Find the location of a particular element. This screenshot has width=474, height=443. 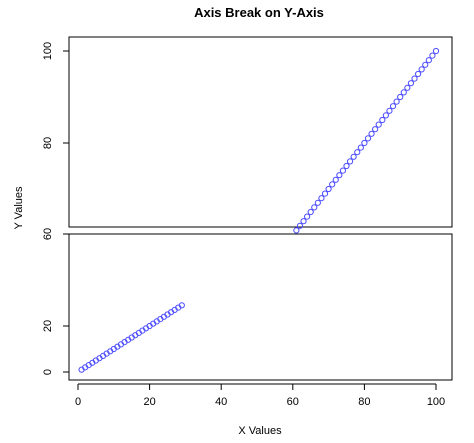

x-tick-label: 40 is located at coordinates (221, 402).